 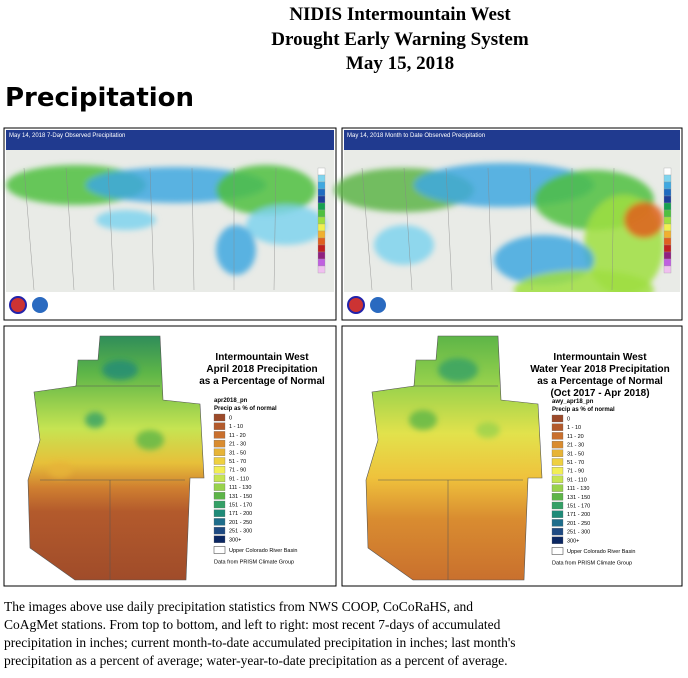 What do you see at coordinates (237, 436) in the screenshot?
I see `legend-label: 11 - 20` at bounding box center [237, 436].